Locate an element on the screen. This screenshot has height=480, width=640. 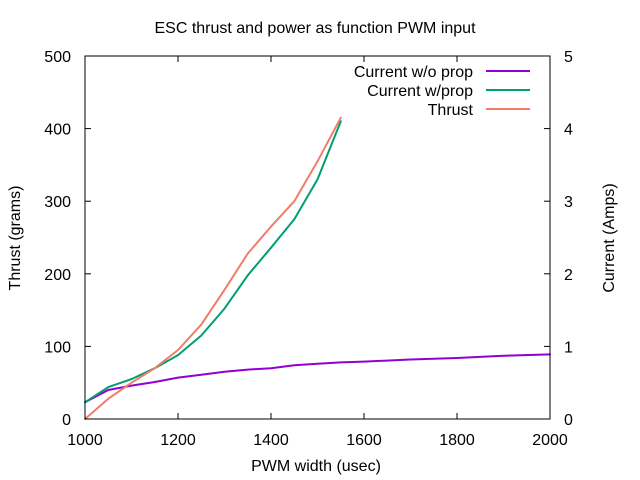
y2-tick-label: 5 is located at coordinates (568, 57).